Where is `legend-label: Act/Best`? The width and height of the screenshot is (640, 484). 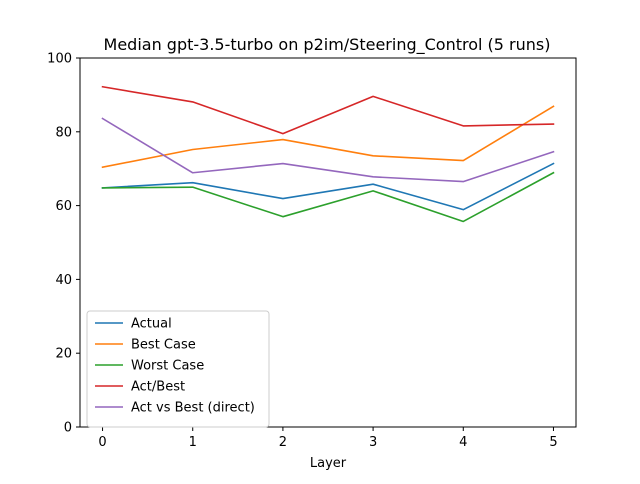
legend-label: Act/Best is located at coordinates (158, 387).